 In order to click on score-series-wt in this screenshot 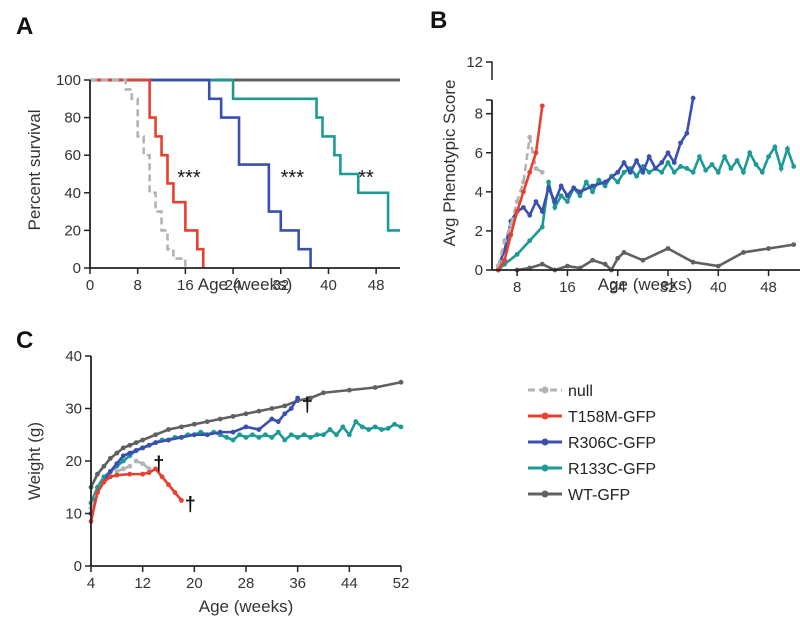, I will do `click(655, 257)`.